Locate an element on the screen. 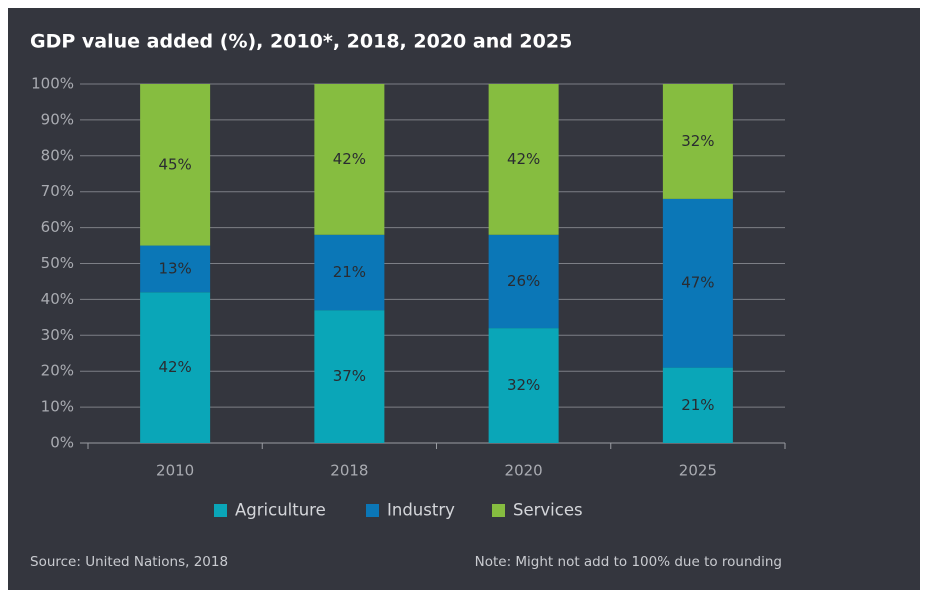 This screenshot has width=928, height=590. x-tick-label: 2025 is located at coordinates (698, 471).